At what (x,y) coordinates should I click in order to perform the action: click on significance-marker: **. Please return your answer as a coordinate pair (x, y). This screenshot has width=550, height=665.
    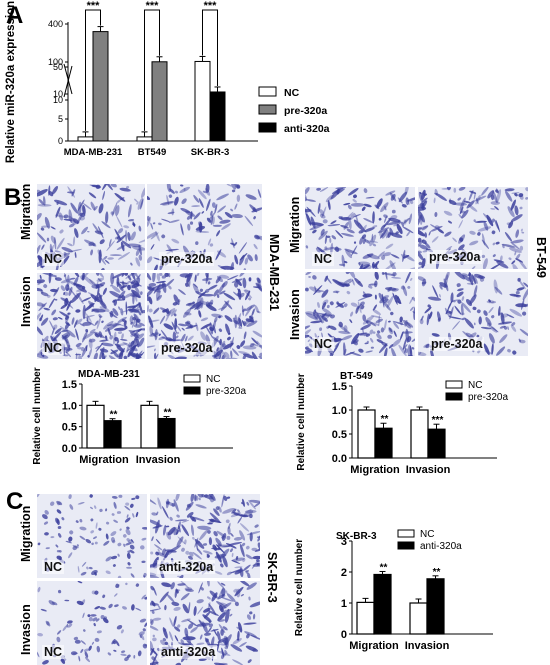
    Looking at the image, I should click on (384, 567).